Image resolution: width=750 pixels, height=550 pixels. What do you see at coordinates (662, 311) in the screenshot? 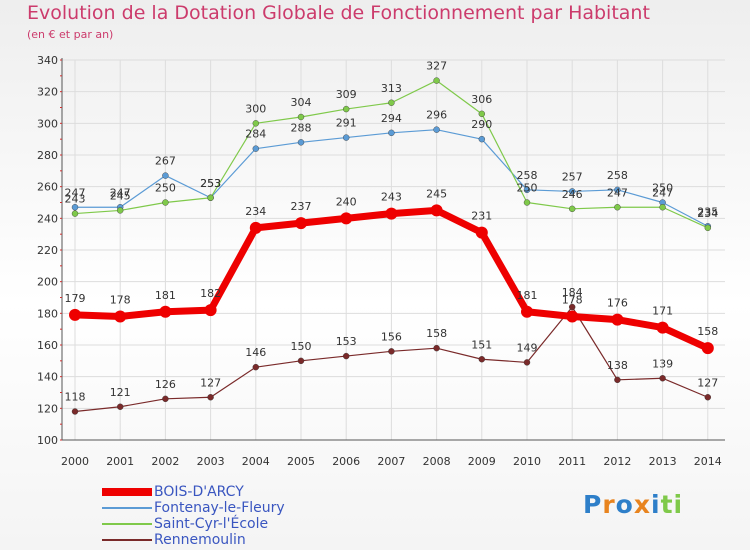
I see `data-label: 171` at bounding box center [662, 311].